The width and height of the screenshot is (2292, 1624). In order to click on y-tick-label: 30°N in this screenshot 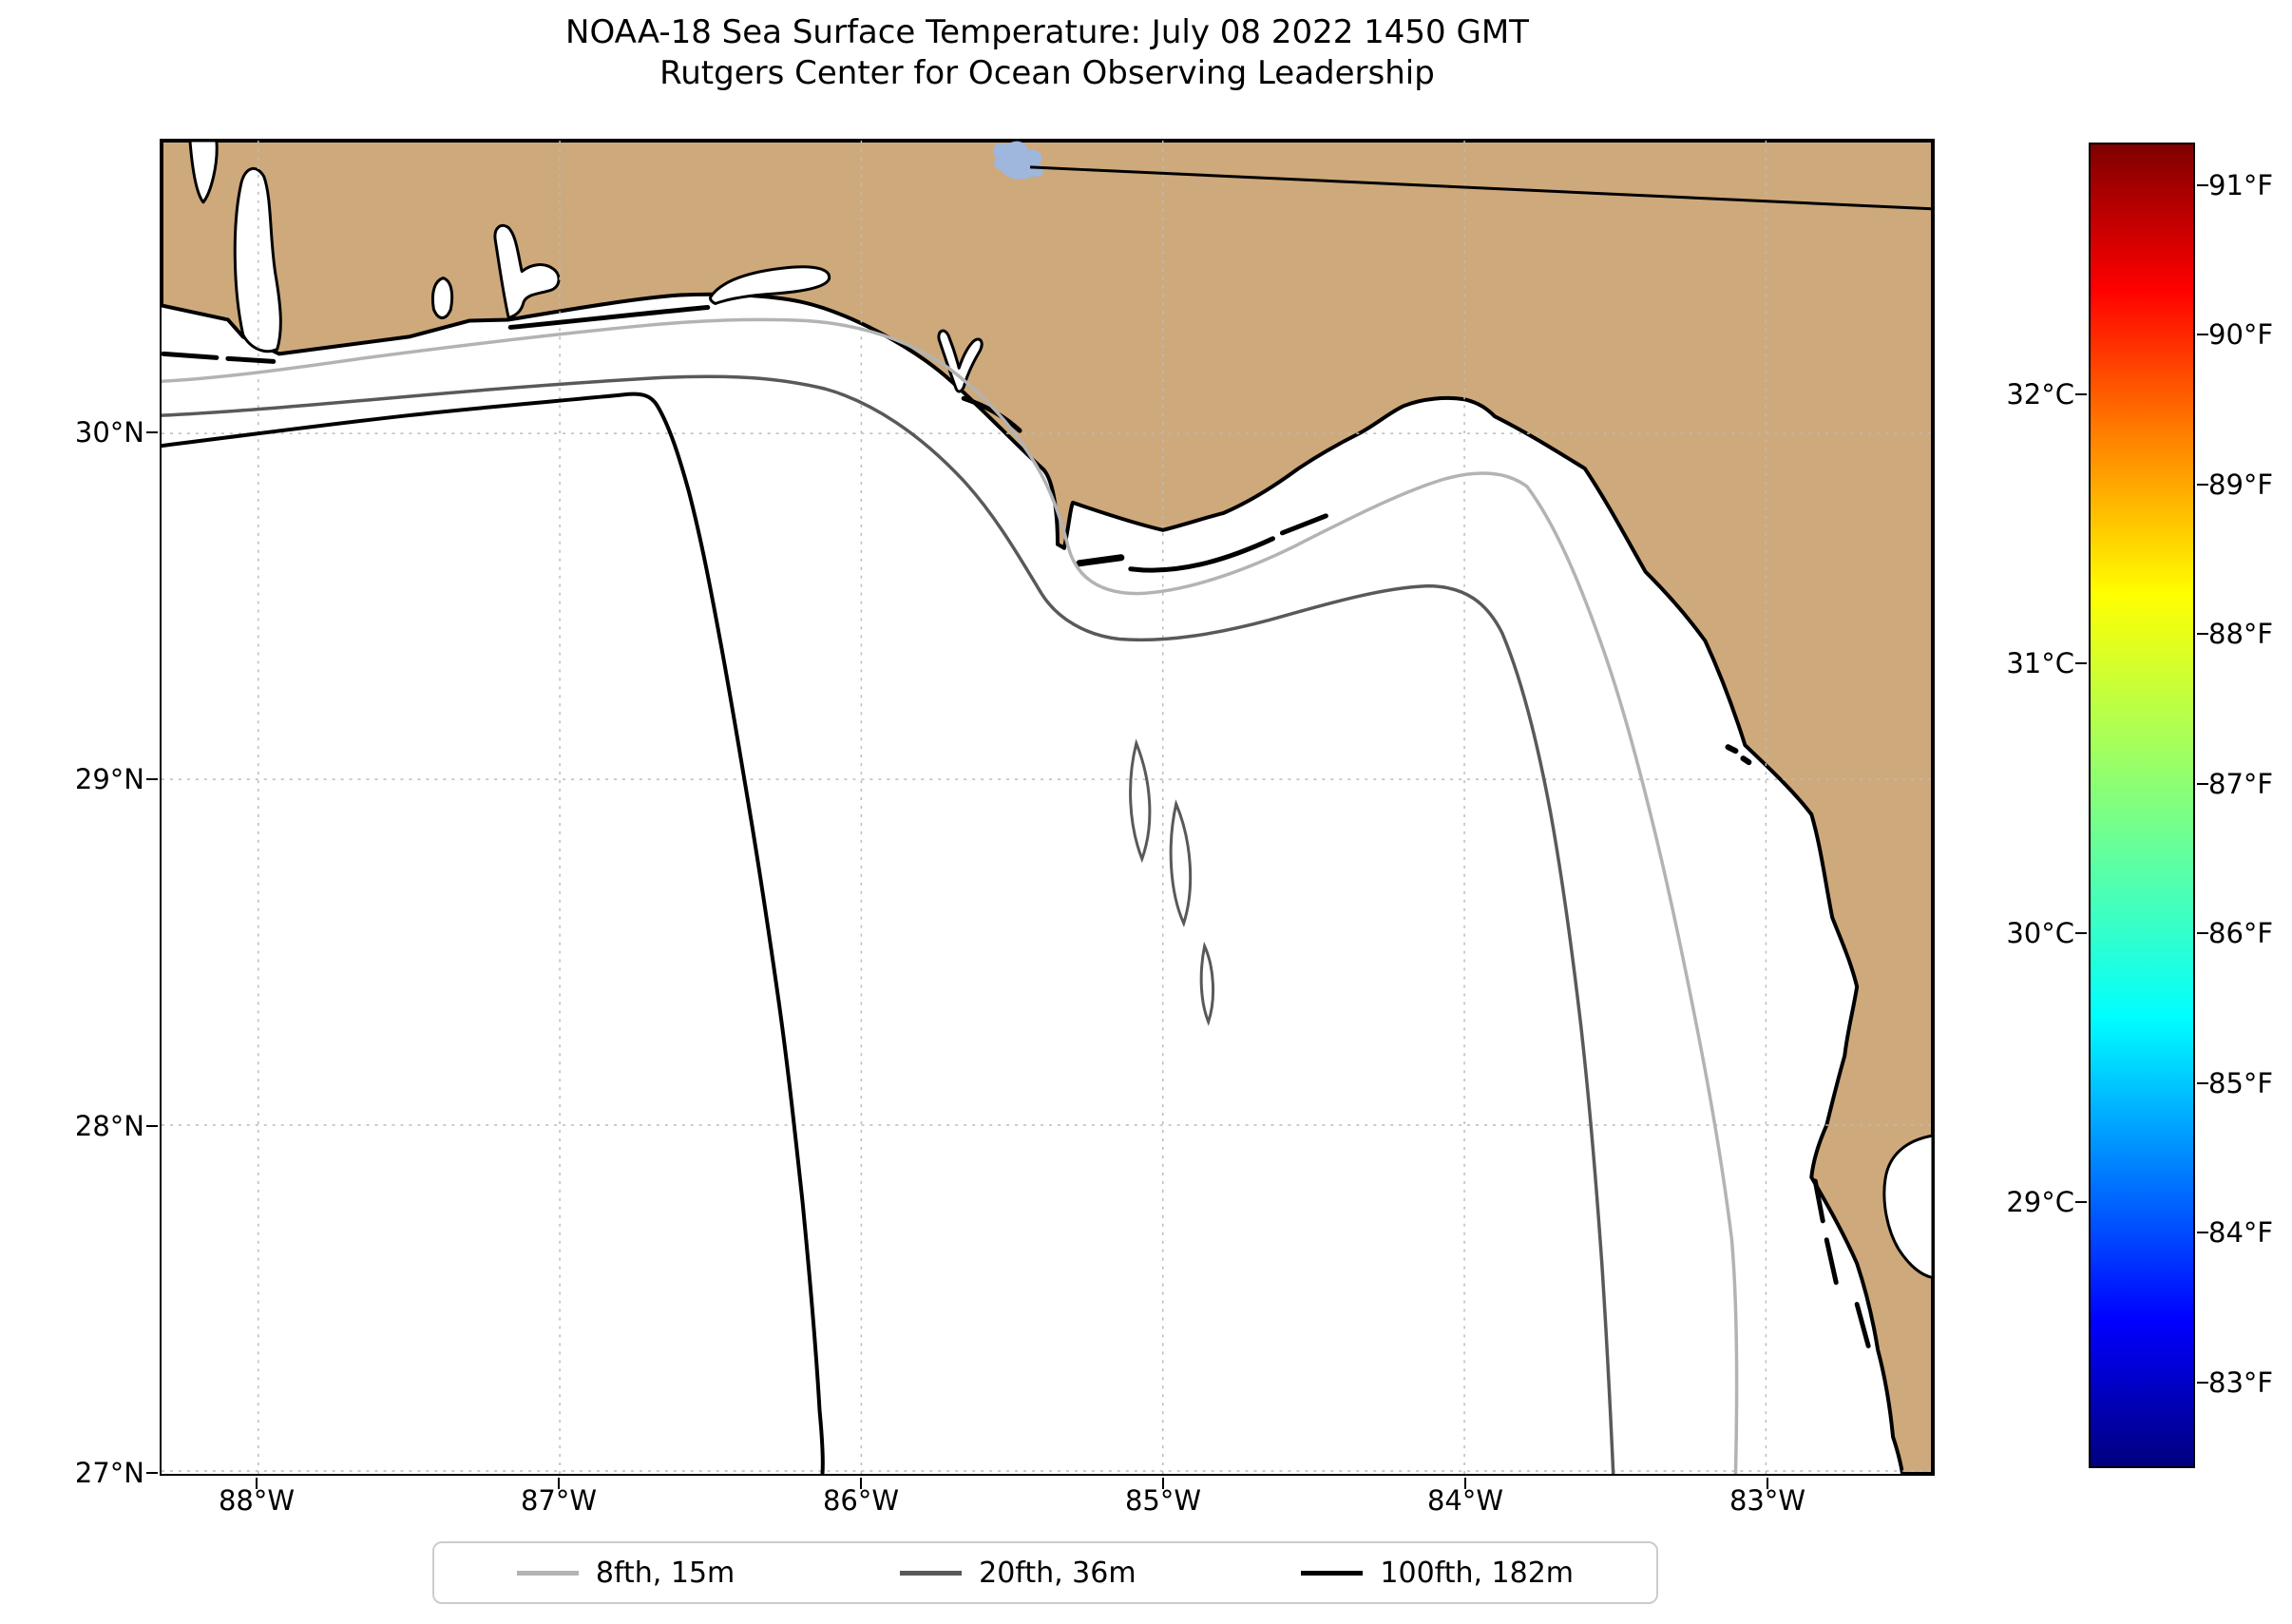, I will do `click(109, 432)`.